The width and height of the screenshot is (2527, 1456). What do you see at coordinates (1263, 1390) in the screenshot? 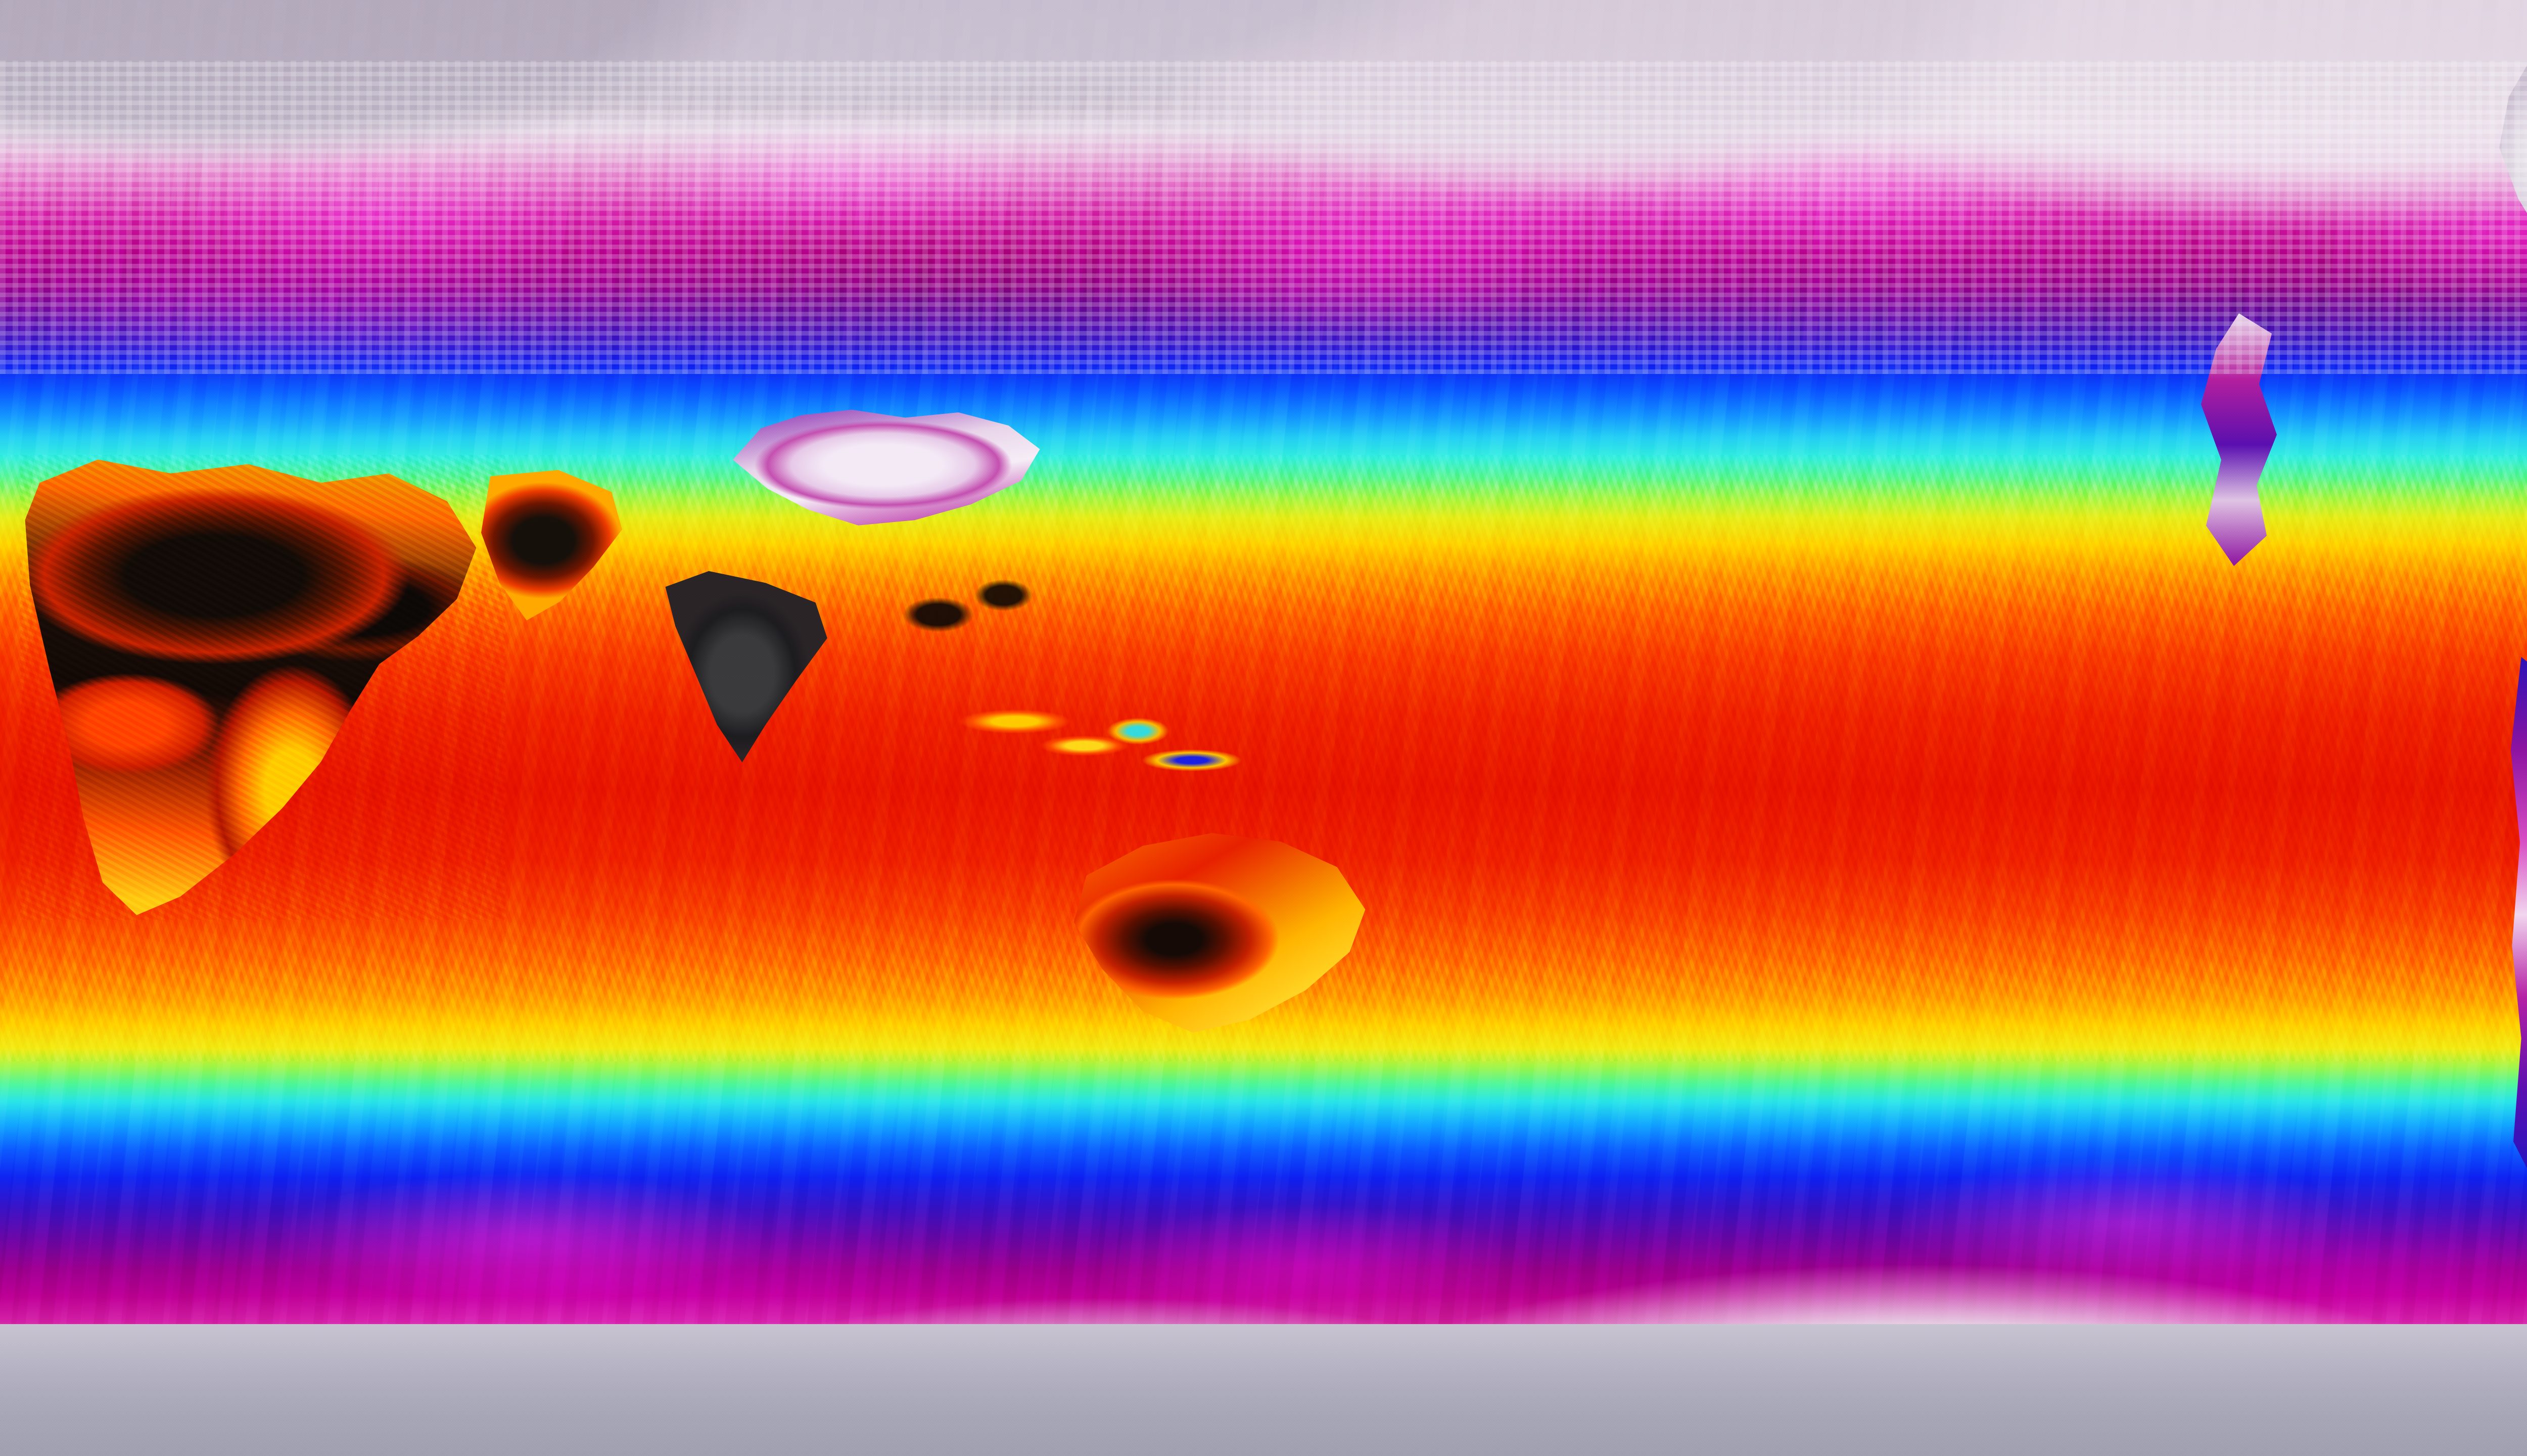
I see `antarctica-landmass` at bounding box center [1263, 1390].